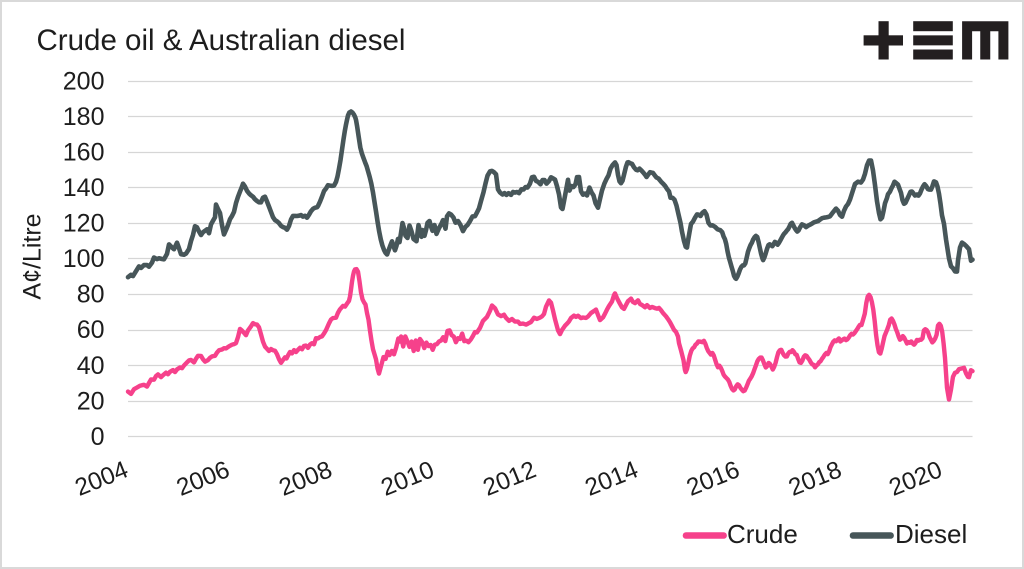 This screenshot has width=1024, height=569. I want to click on svg-text: 20, so click(91, 401).